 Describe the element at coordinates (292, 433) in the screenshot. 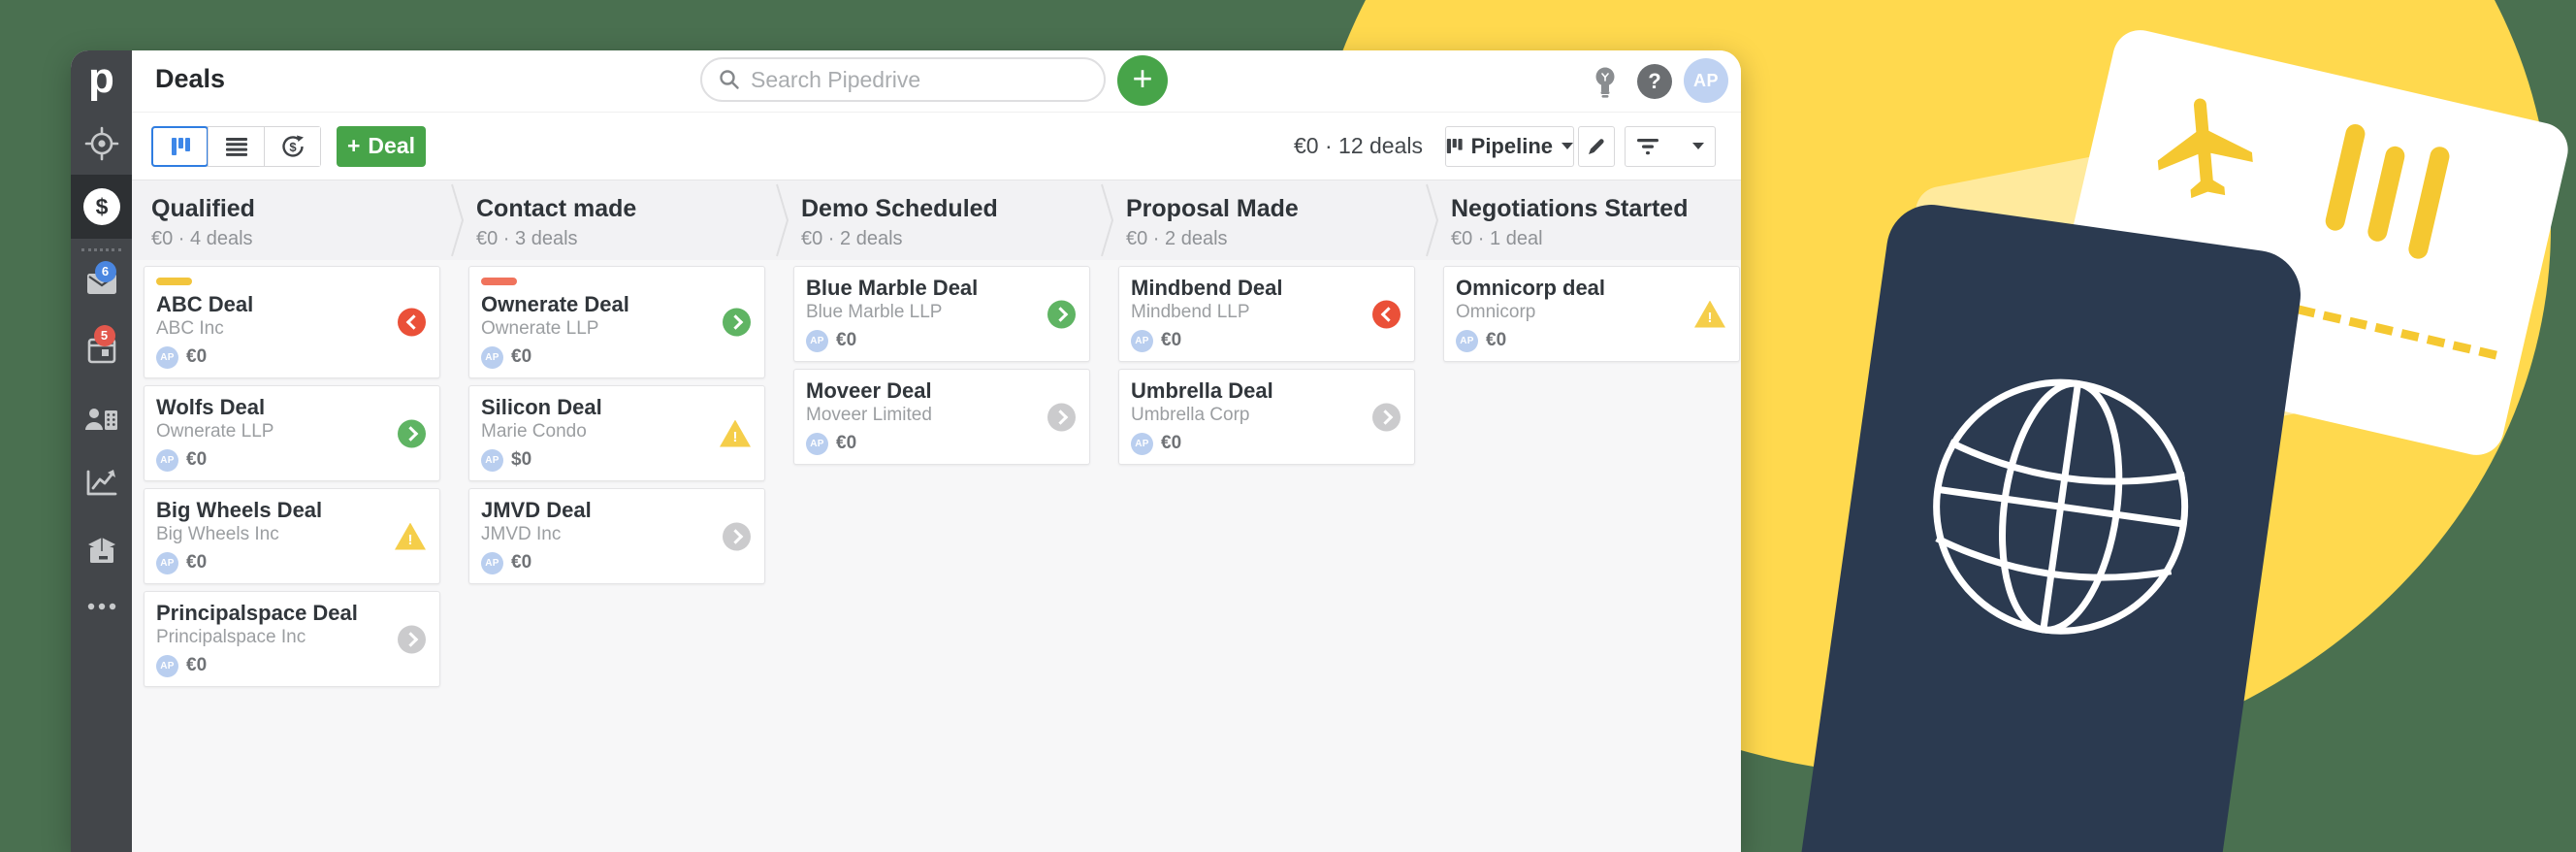

I see `deal-card: Wolfs Deal Ownerate LLP AP €0` at that location.